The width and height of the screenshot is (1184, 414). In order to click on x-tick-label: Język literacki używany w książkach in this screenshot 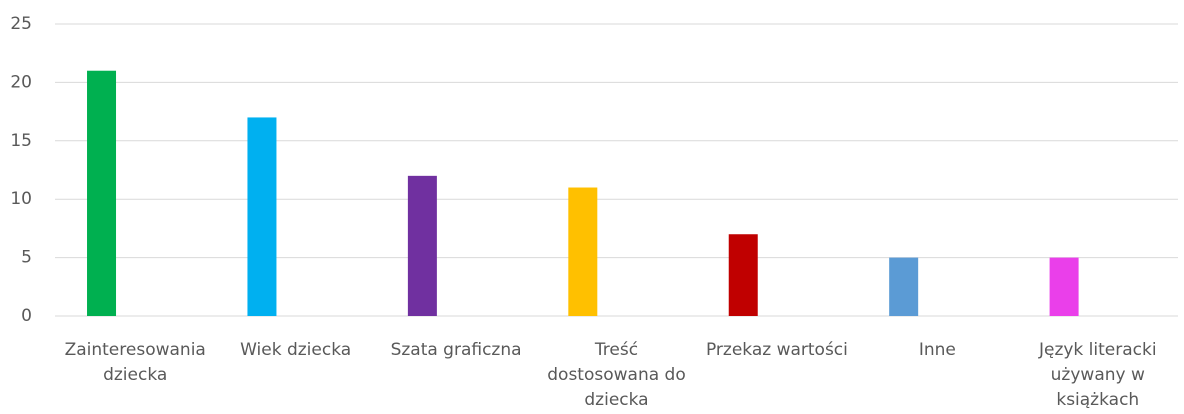, I will do `click(1097, 375)`.